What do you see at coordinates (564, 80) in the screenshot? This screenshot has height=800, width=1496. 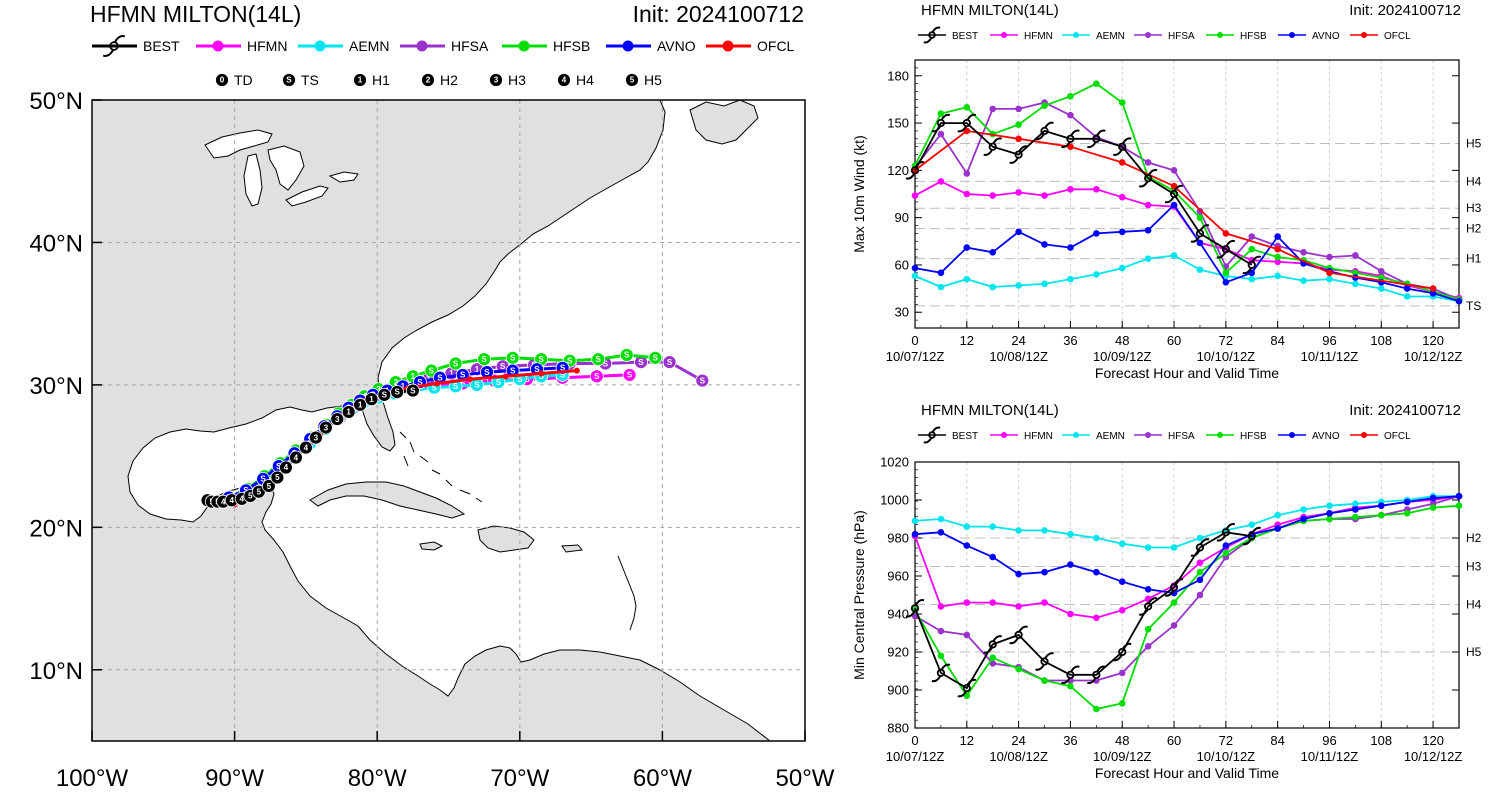 I see `category-legend-symbol: 4` at bounding box center [564, 80].